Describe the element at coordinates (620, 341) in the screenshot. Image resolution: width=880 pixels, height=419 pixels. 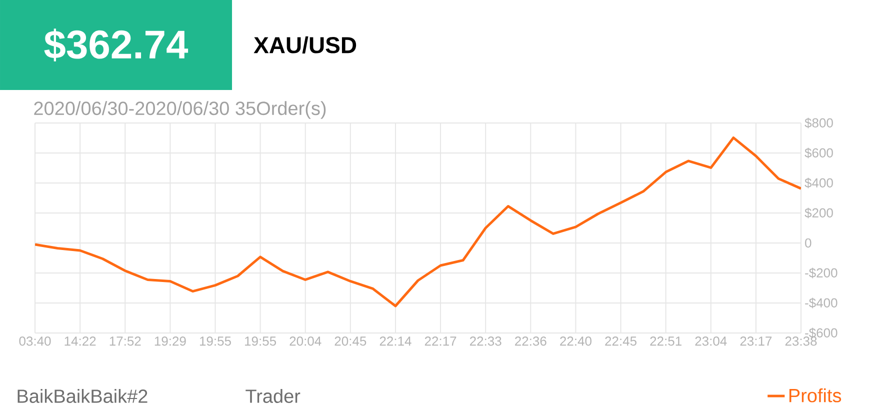
I see `x-tick-label: 22:45` at that location.